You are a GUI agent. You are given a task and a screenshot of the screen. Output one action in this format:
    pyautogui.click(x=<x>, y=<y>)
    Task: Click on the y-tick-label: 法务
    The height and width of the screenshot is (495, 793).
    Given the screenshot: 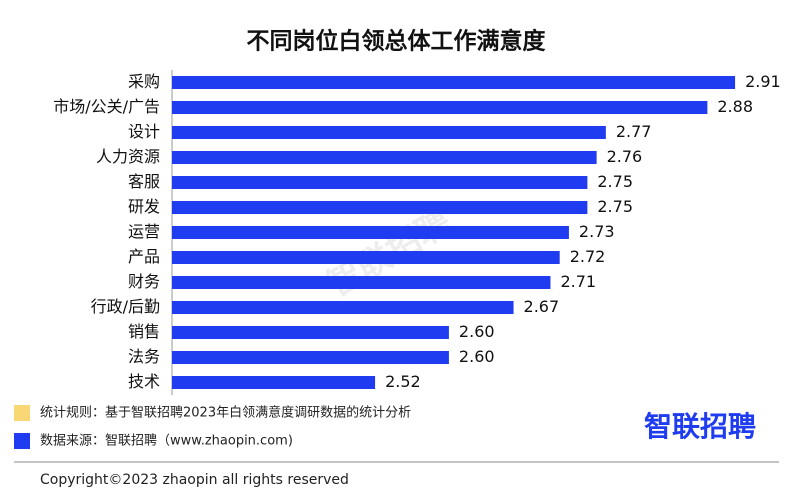 What is the action you would take?
    pyautogui.click(x=144, y=356)
    